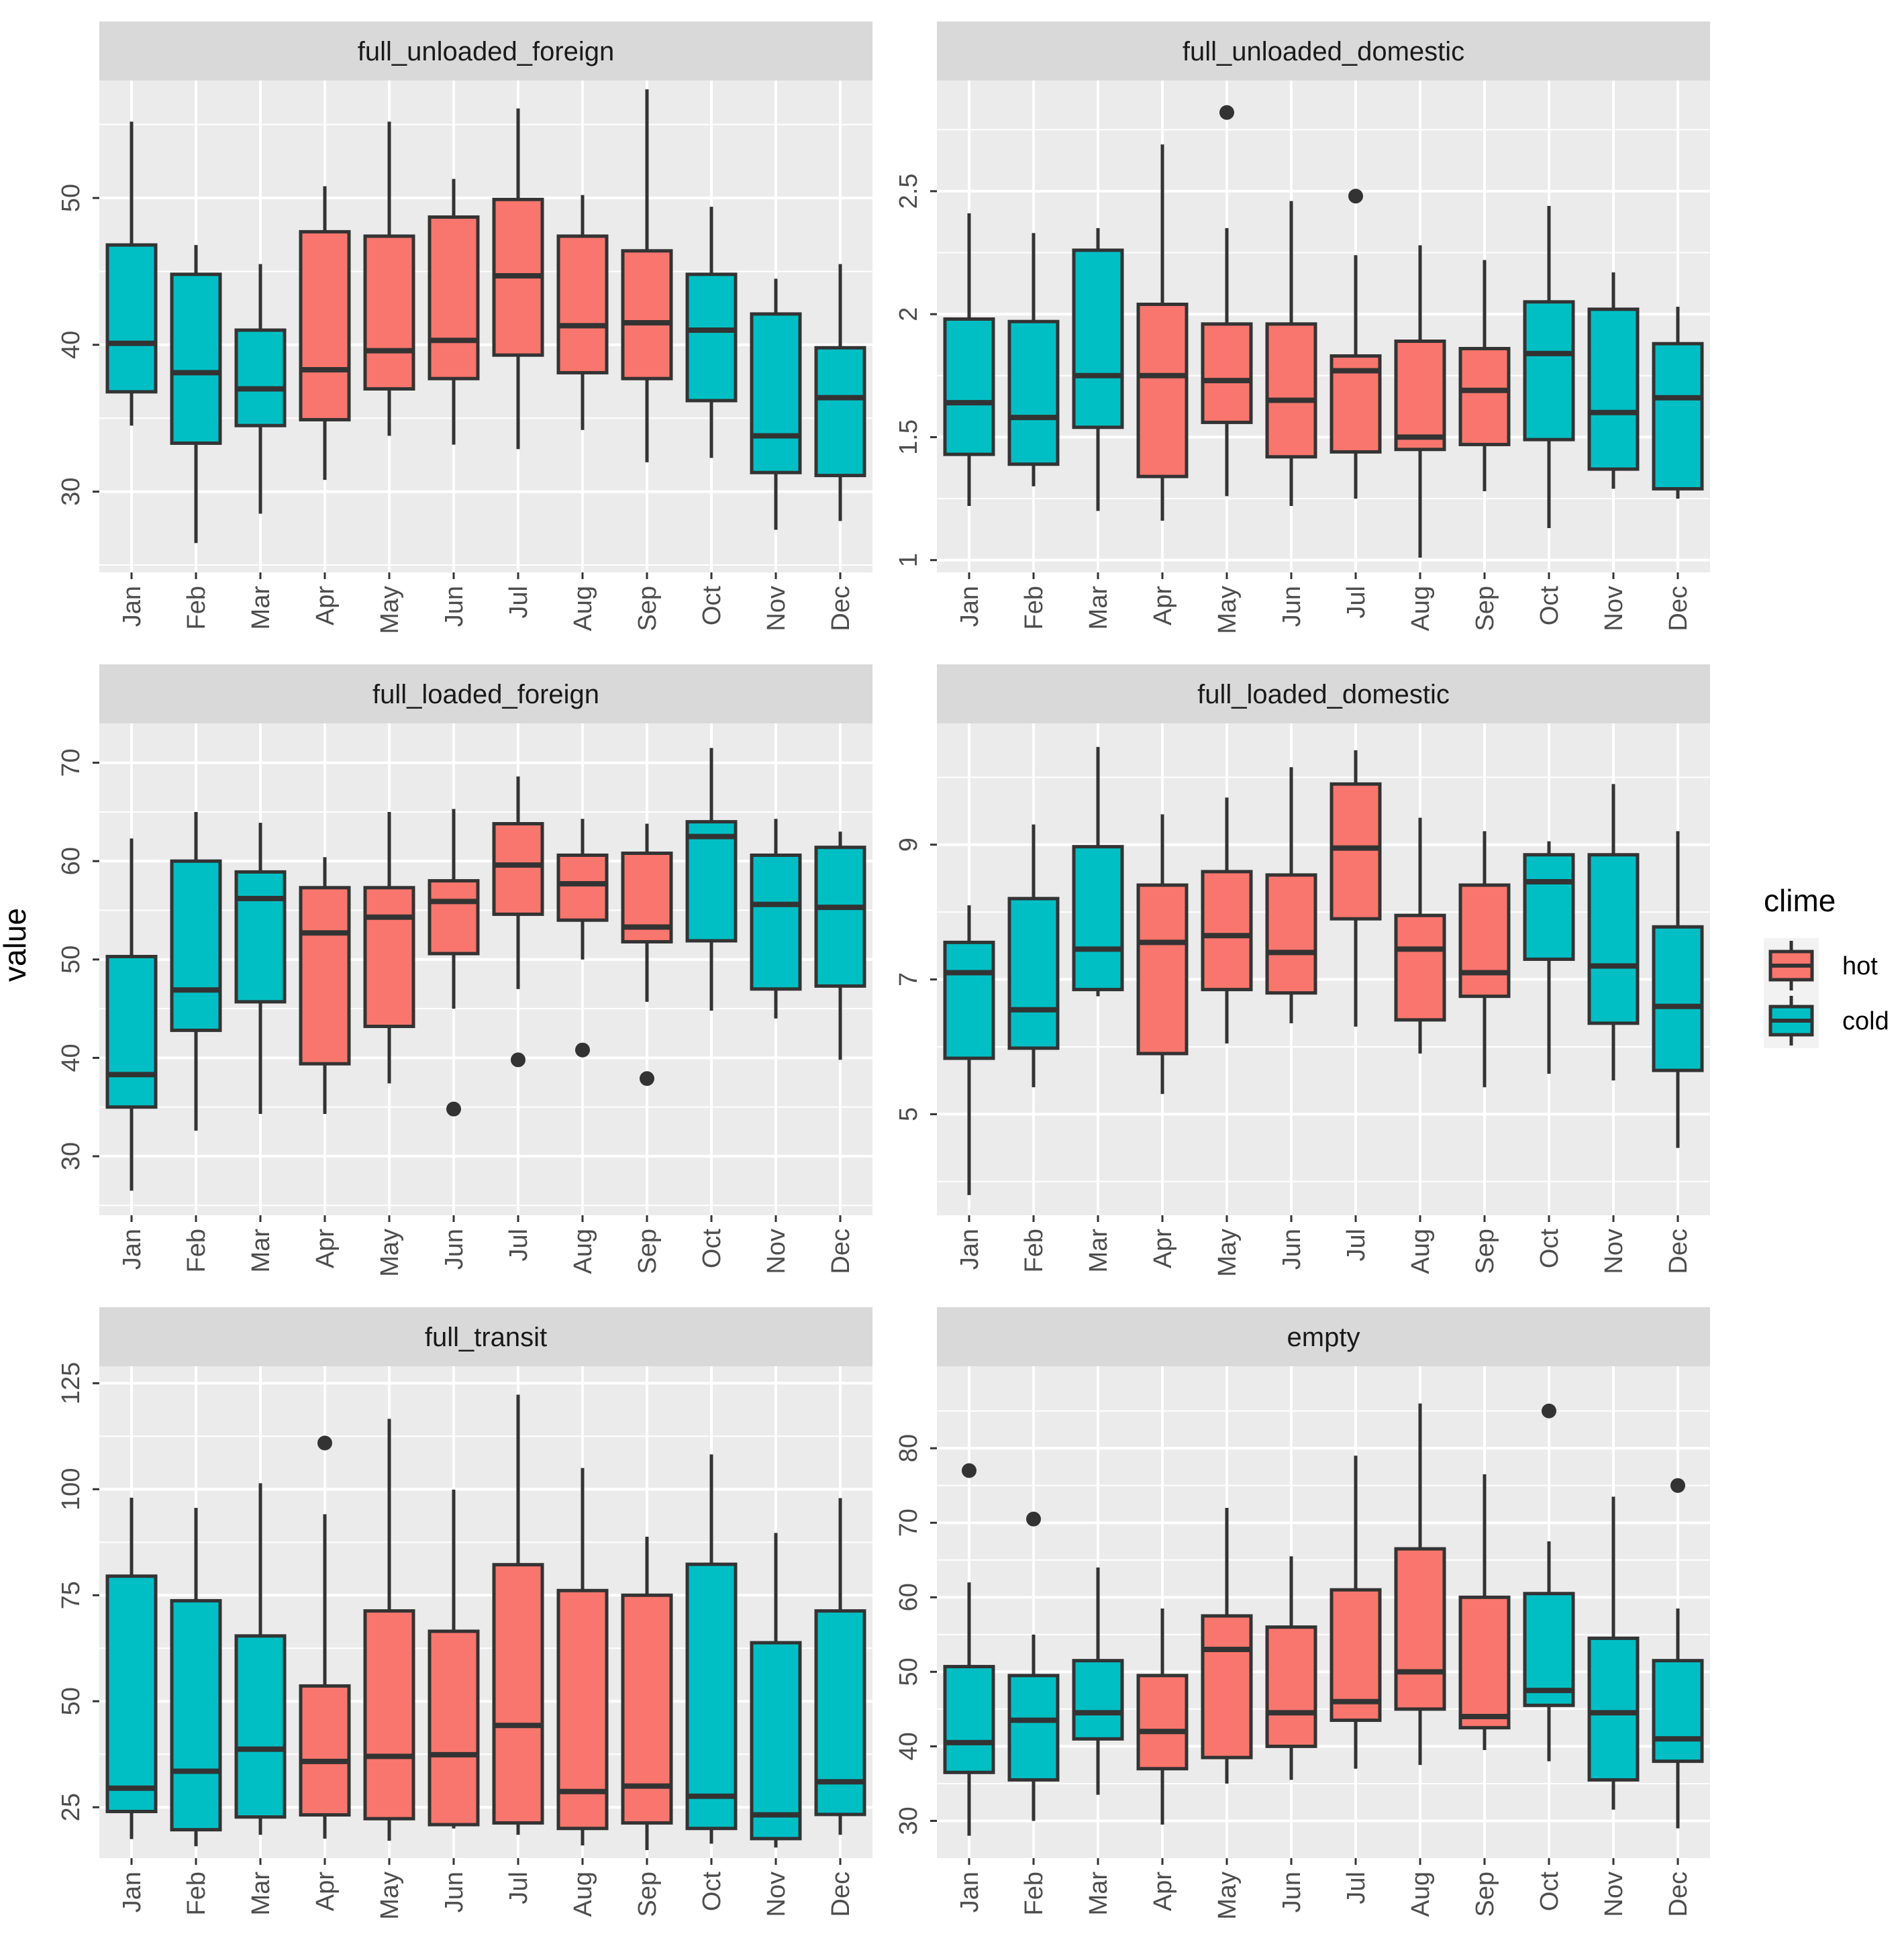 The width and height of the screenshot is (1904, 1940). I want to click on y-tick-label: 2, so click(909, 314).